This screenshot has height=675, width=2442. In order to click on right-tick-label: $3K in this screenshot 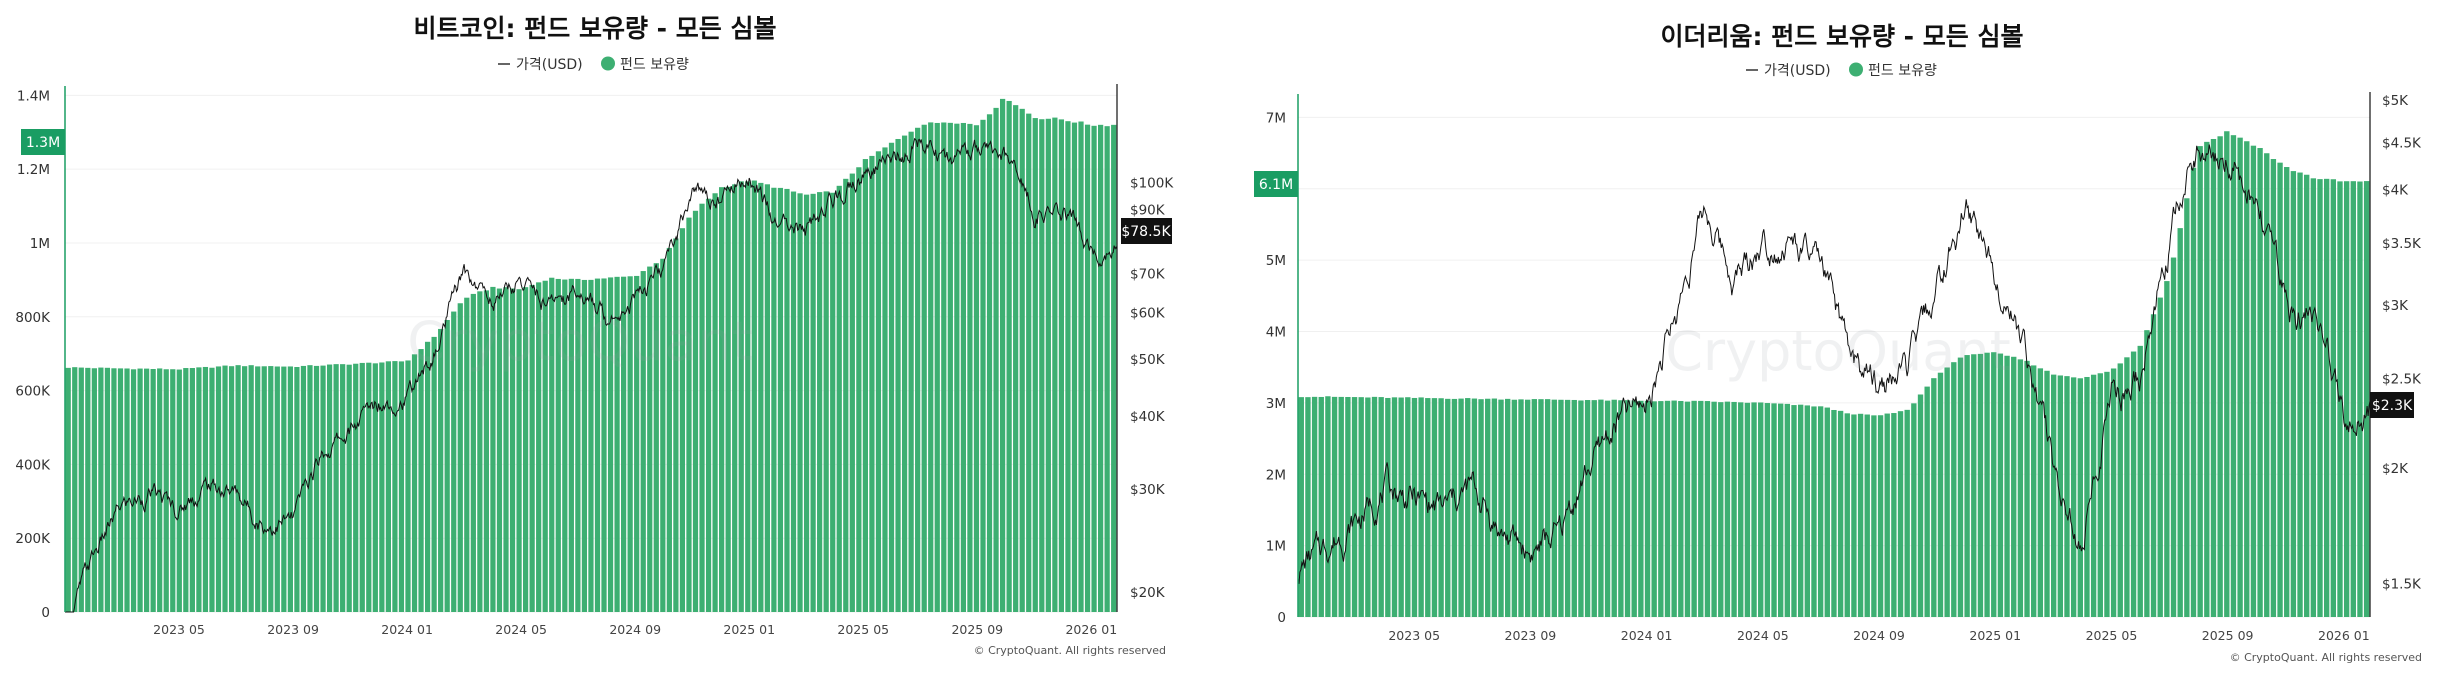, I will do `click(2395, 306)`.